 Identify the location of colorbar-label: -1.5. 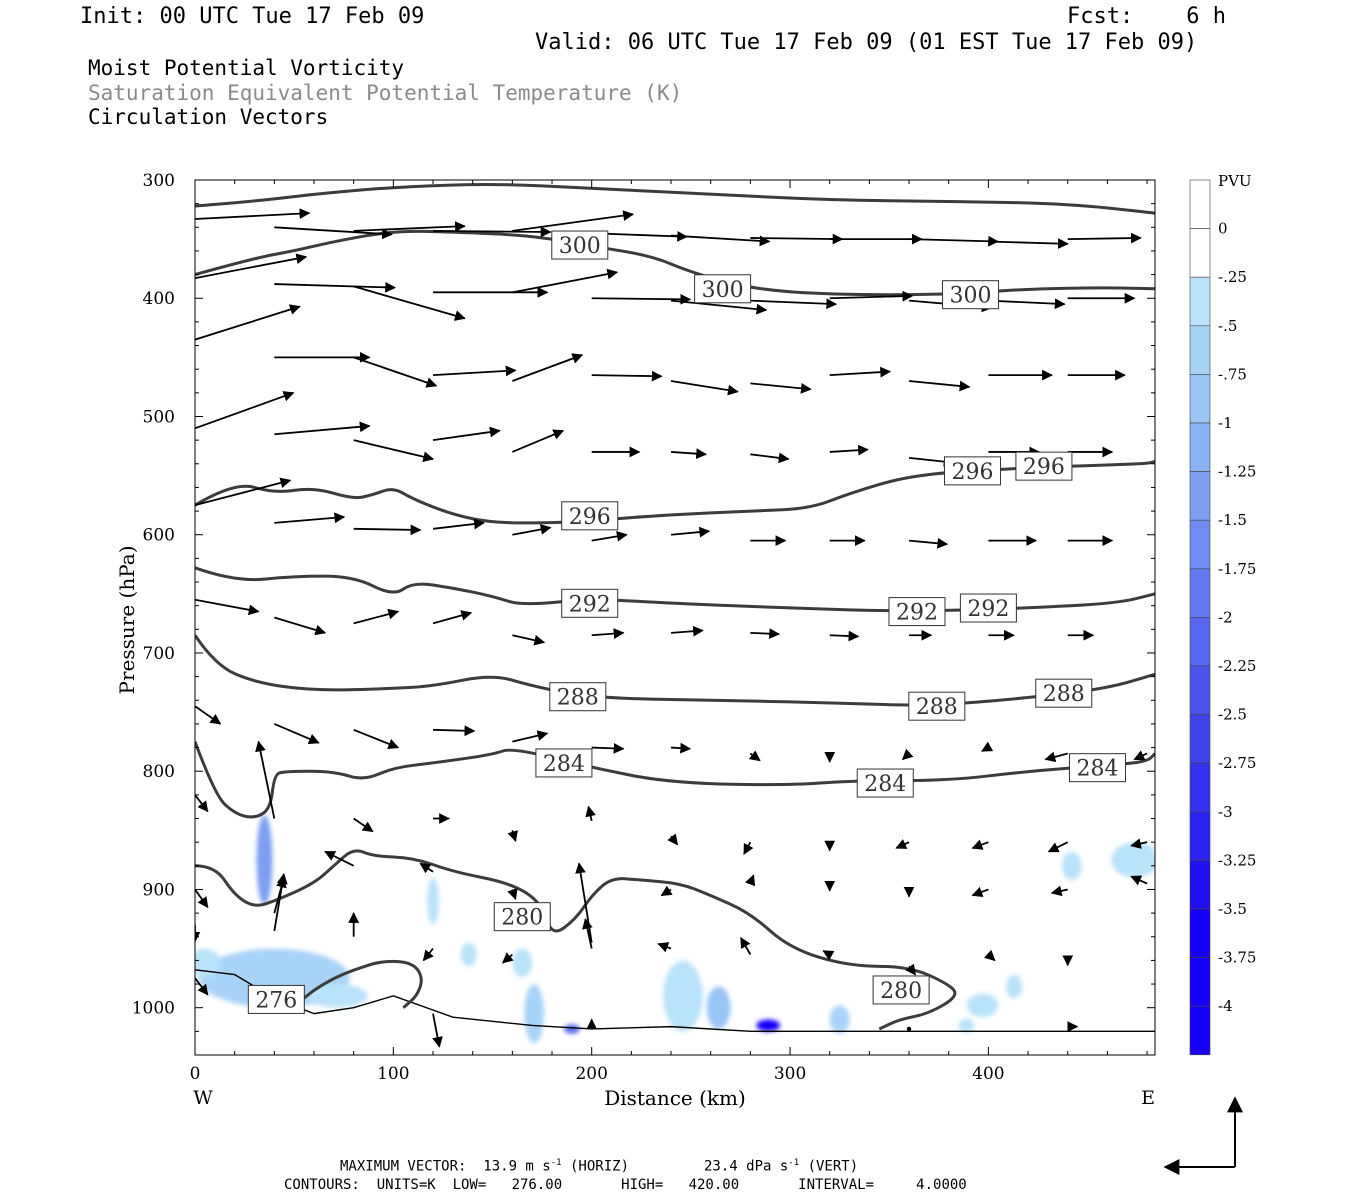
(1232, 520).